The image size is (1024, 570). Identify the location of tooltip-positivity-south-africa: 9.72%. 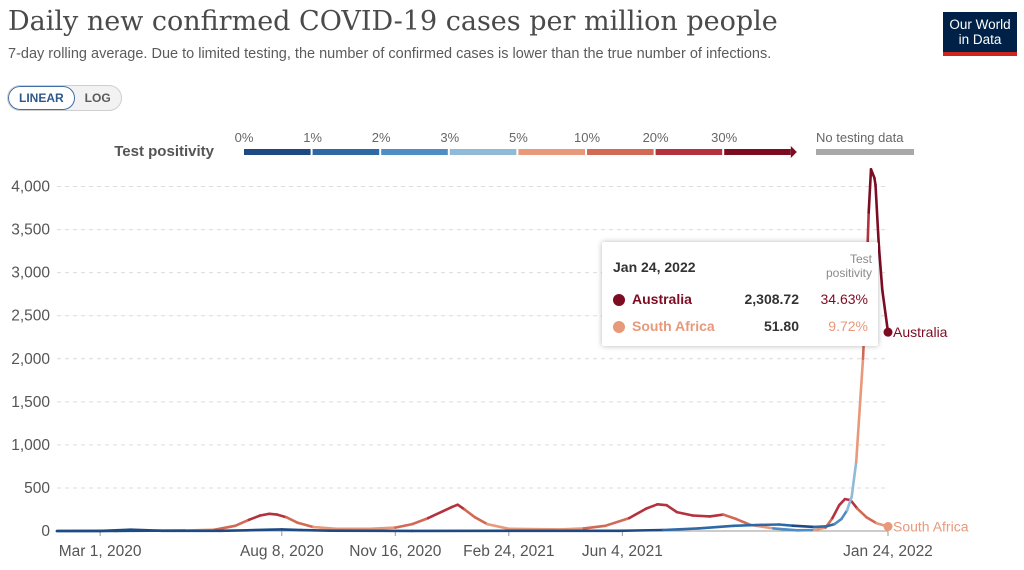
(848, 326).